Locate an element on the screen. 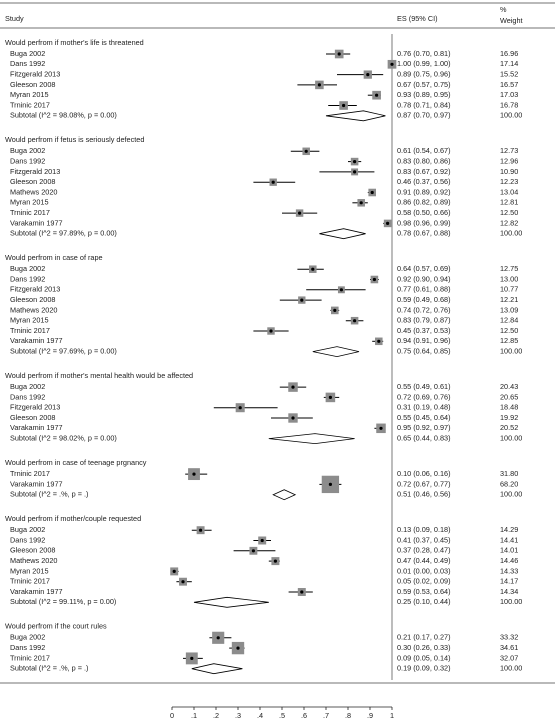 This screenshot has width=555, height=720. subtotal-label: Subtotal (I^2 = 99.11%, p = 0.00) is located at coordinates (63, 601).